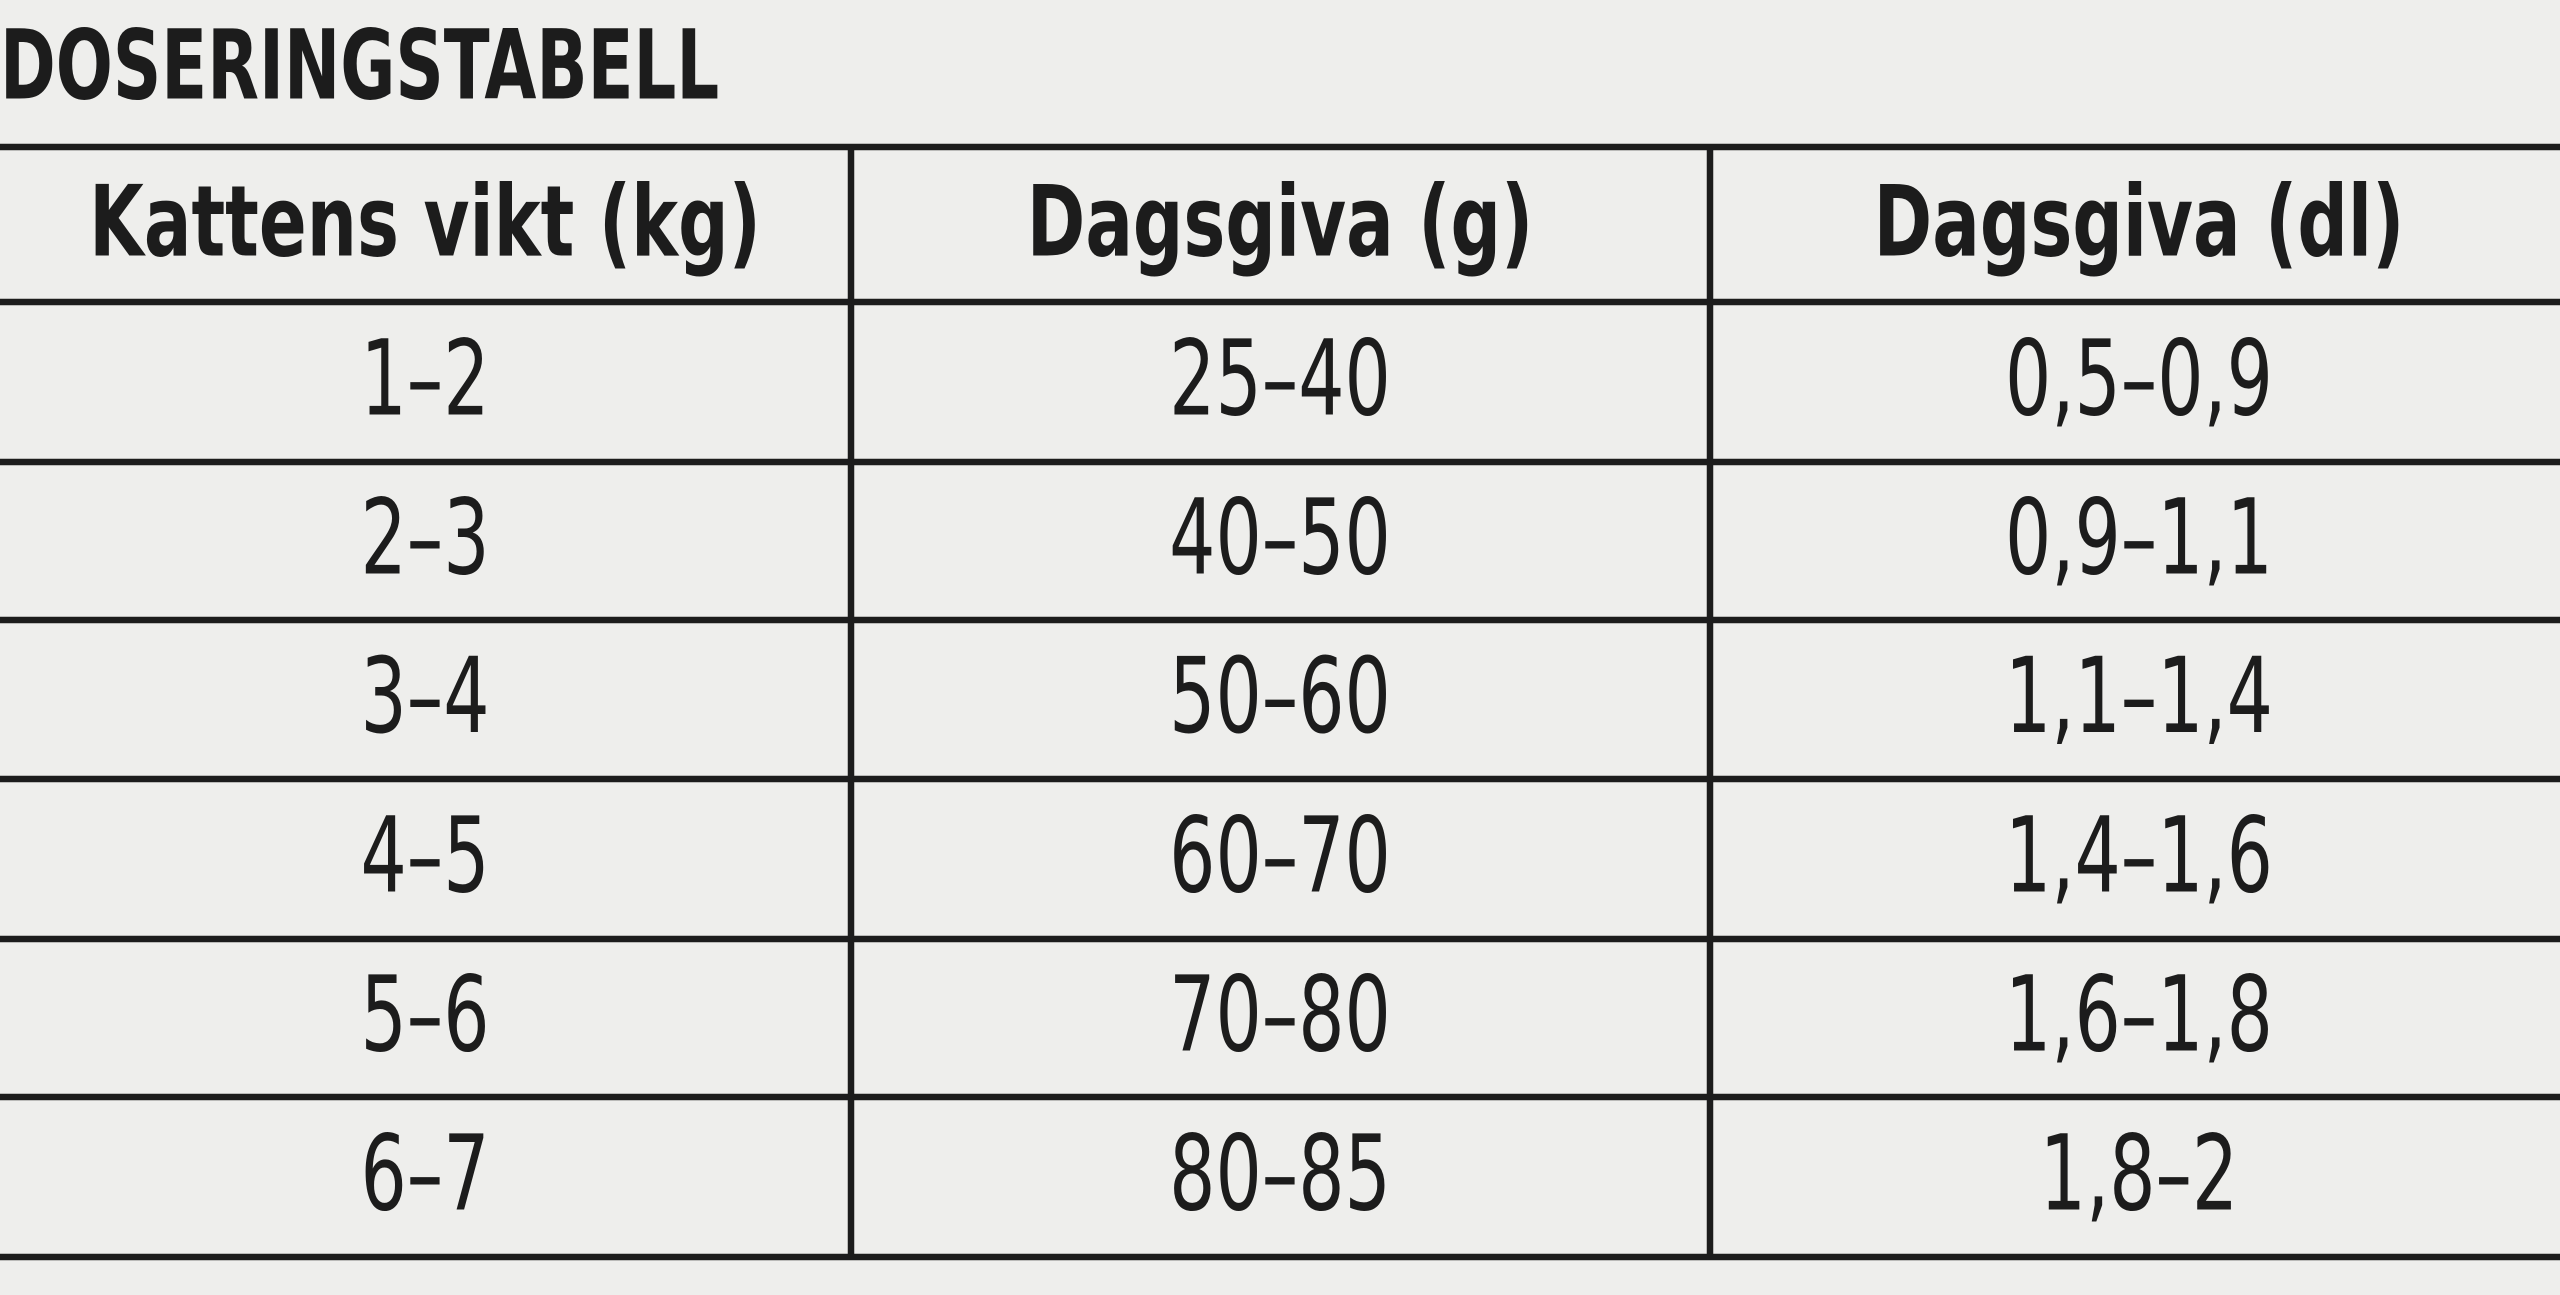 This screenshot has width=2560, height=1295. What do you see at coordinates (2139, 538) in the screenshot?
I see `cell: 0,9–1,1` at bounding box center [2139, 538].